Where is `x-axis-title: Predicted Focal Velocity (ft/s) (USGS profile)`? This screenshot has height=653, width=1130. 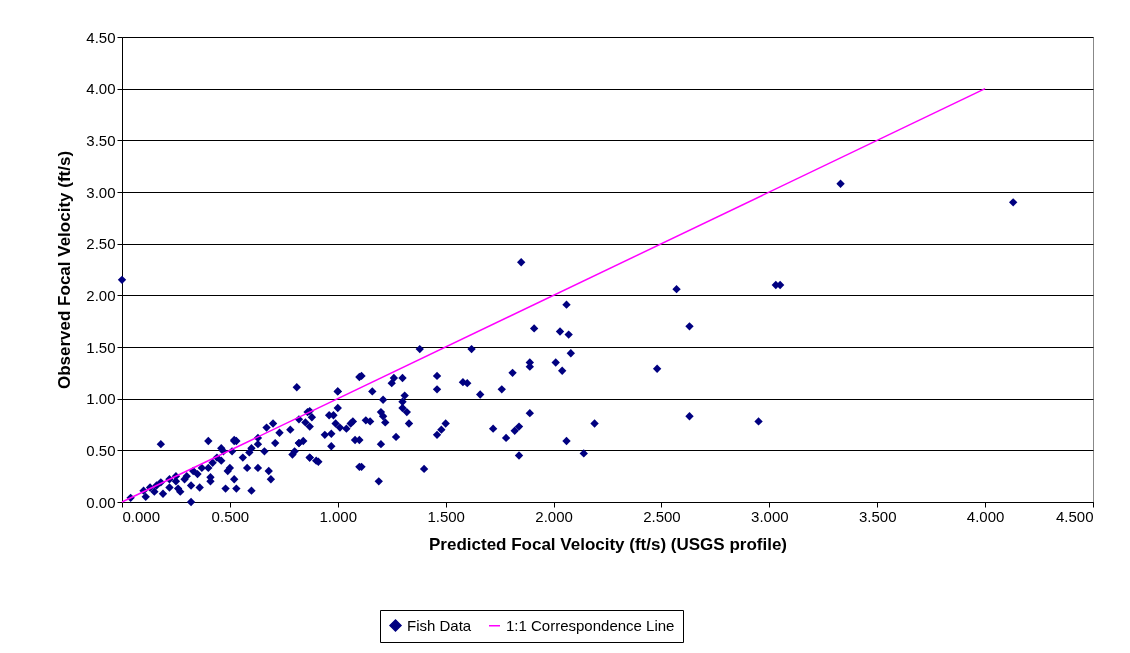
x-axis-title: Predicted Focal Velocity (ft/s) (USGS profile) is located at coordinates (608, 544).